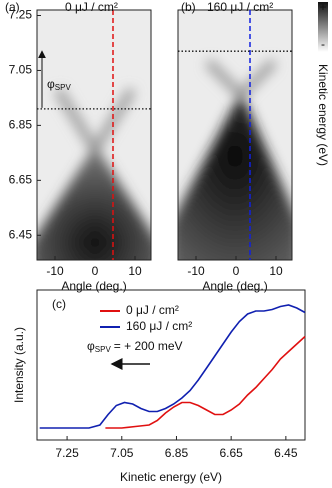 The width and height of the screenshot is (332, 488). I want to click on x-axis-label: Kinetic energy (eV), so click(171, 477).